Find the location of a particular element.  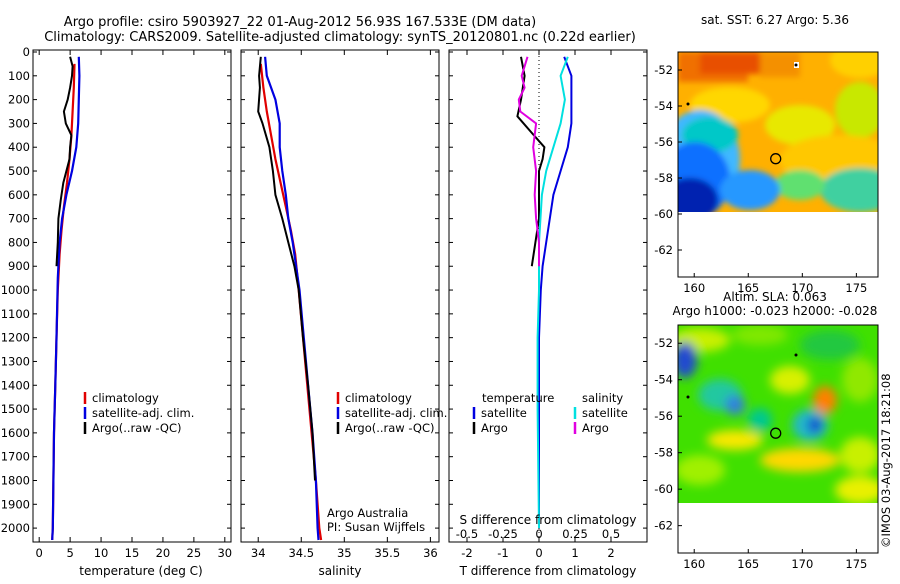

series-climatology is located at coordinates (291, 302).